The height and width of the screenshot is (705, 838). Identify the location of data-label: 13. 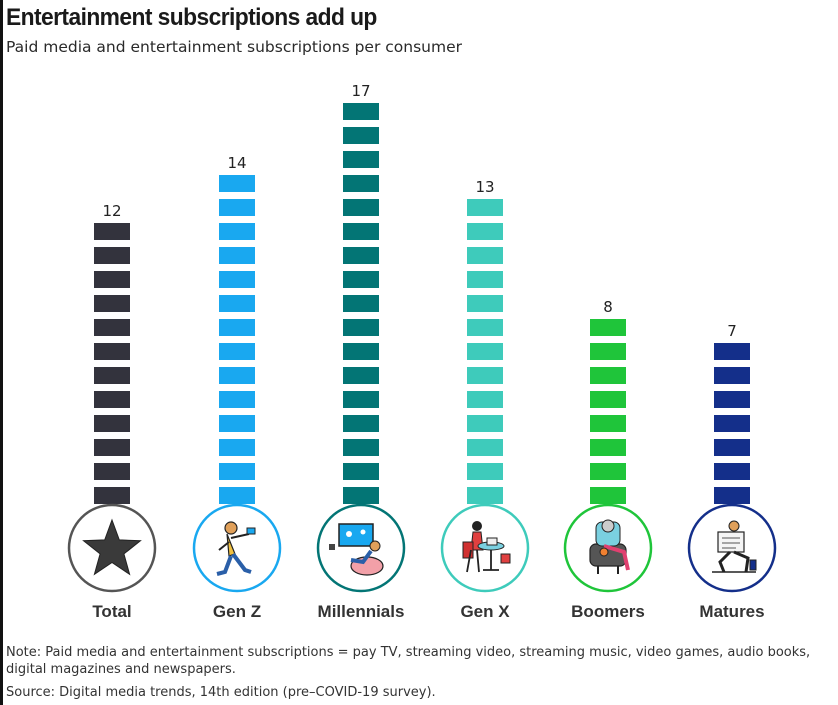
(484, 187).